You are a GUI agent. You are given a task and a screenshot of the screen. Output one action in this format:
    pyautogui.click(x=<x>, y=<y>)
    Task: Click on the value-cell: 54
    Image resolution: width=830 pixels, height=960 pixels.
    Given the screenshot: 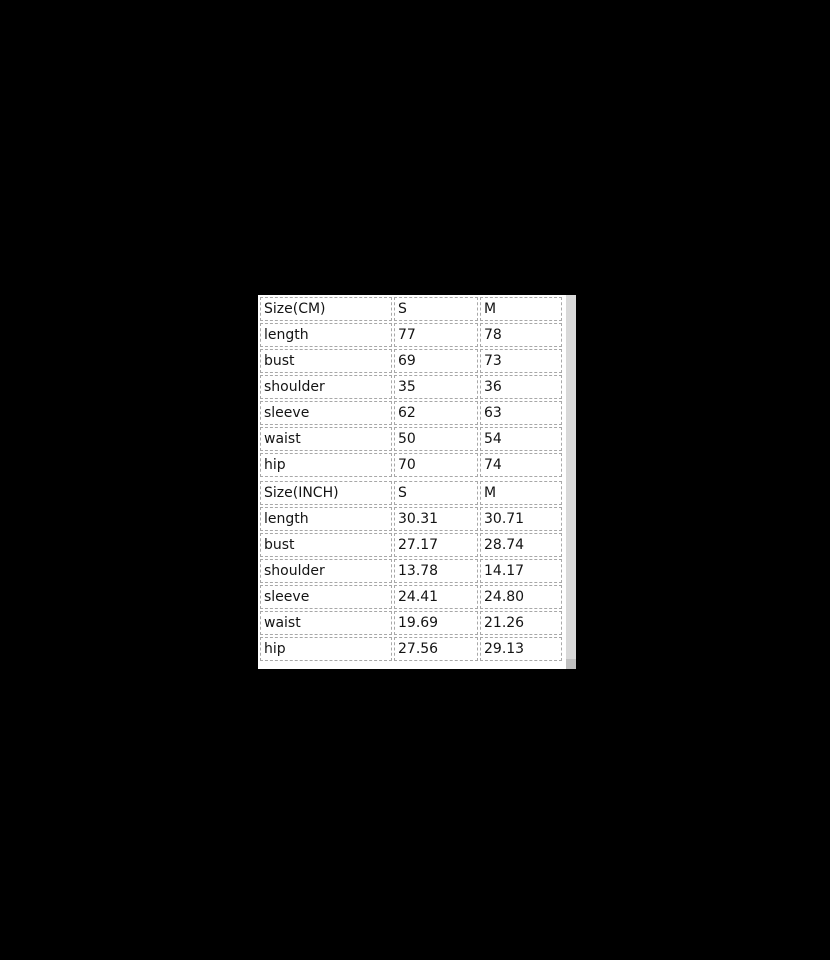 What is the action you would take?
    pyautogui.click(x=521, y=439)
    